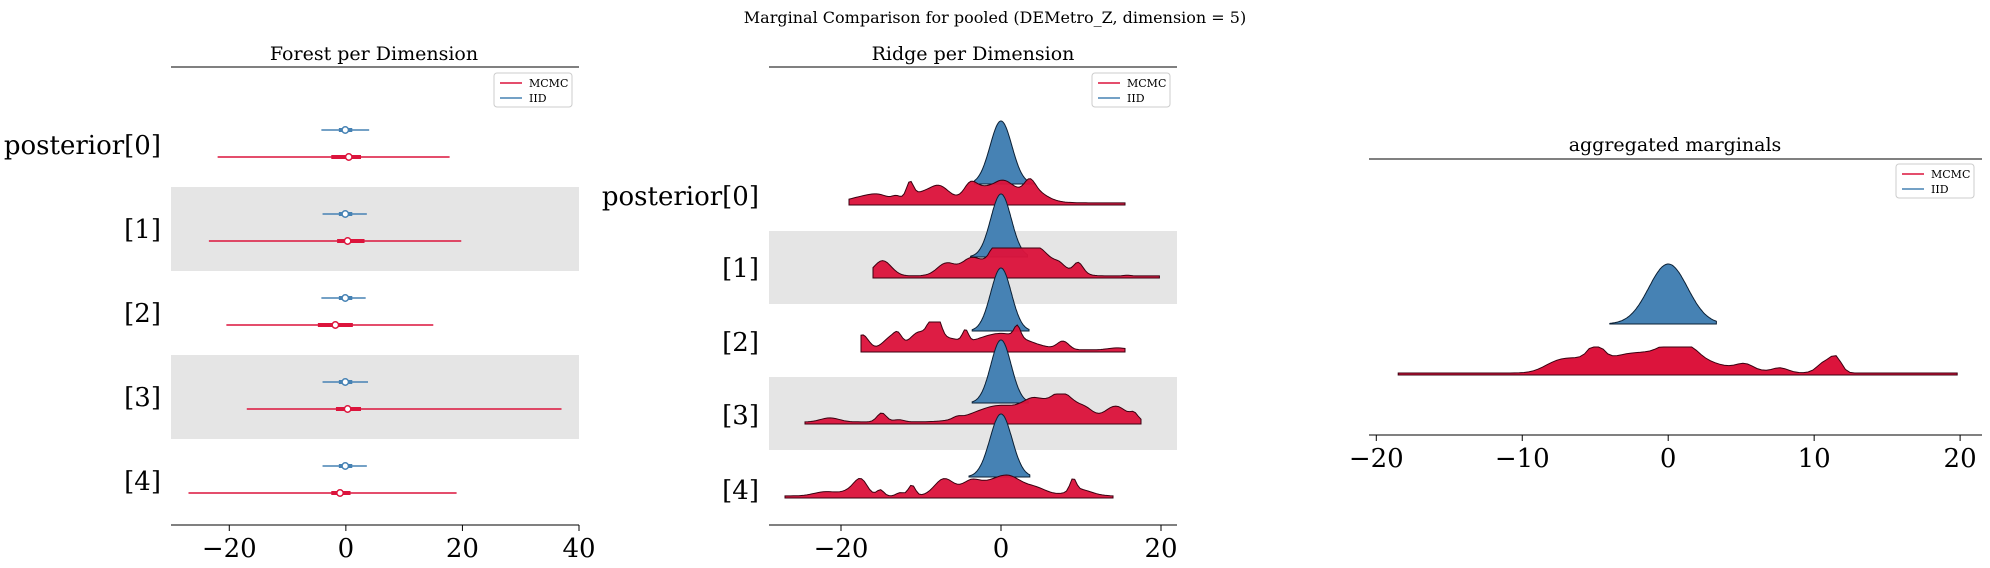  What do you see at coordinates (374, 54) in the screenshot?
I see `forest-panel-title: Forest per Dimension` at bounding box center [374, 54].